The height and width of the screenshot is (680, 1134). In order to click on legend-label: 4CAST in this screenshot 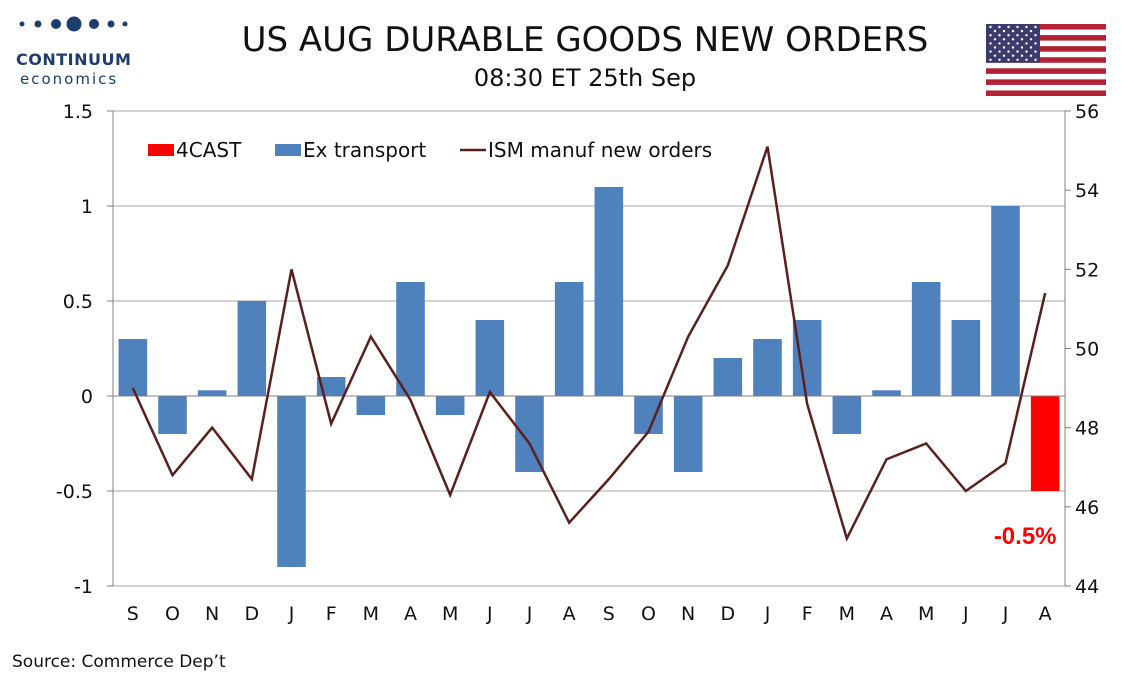, I will do `click(209, 150)`.